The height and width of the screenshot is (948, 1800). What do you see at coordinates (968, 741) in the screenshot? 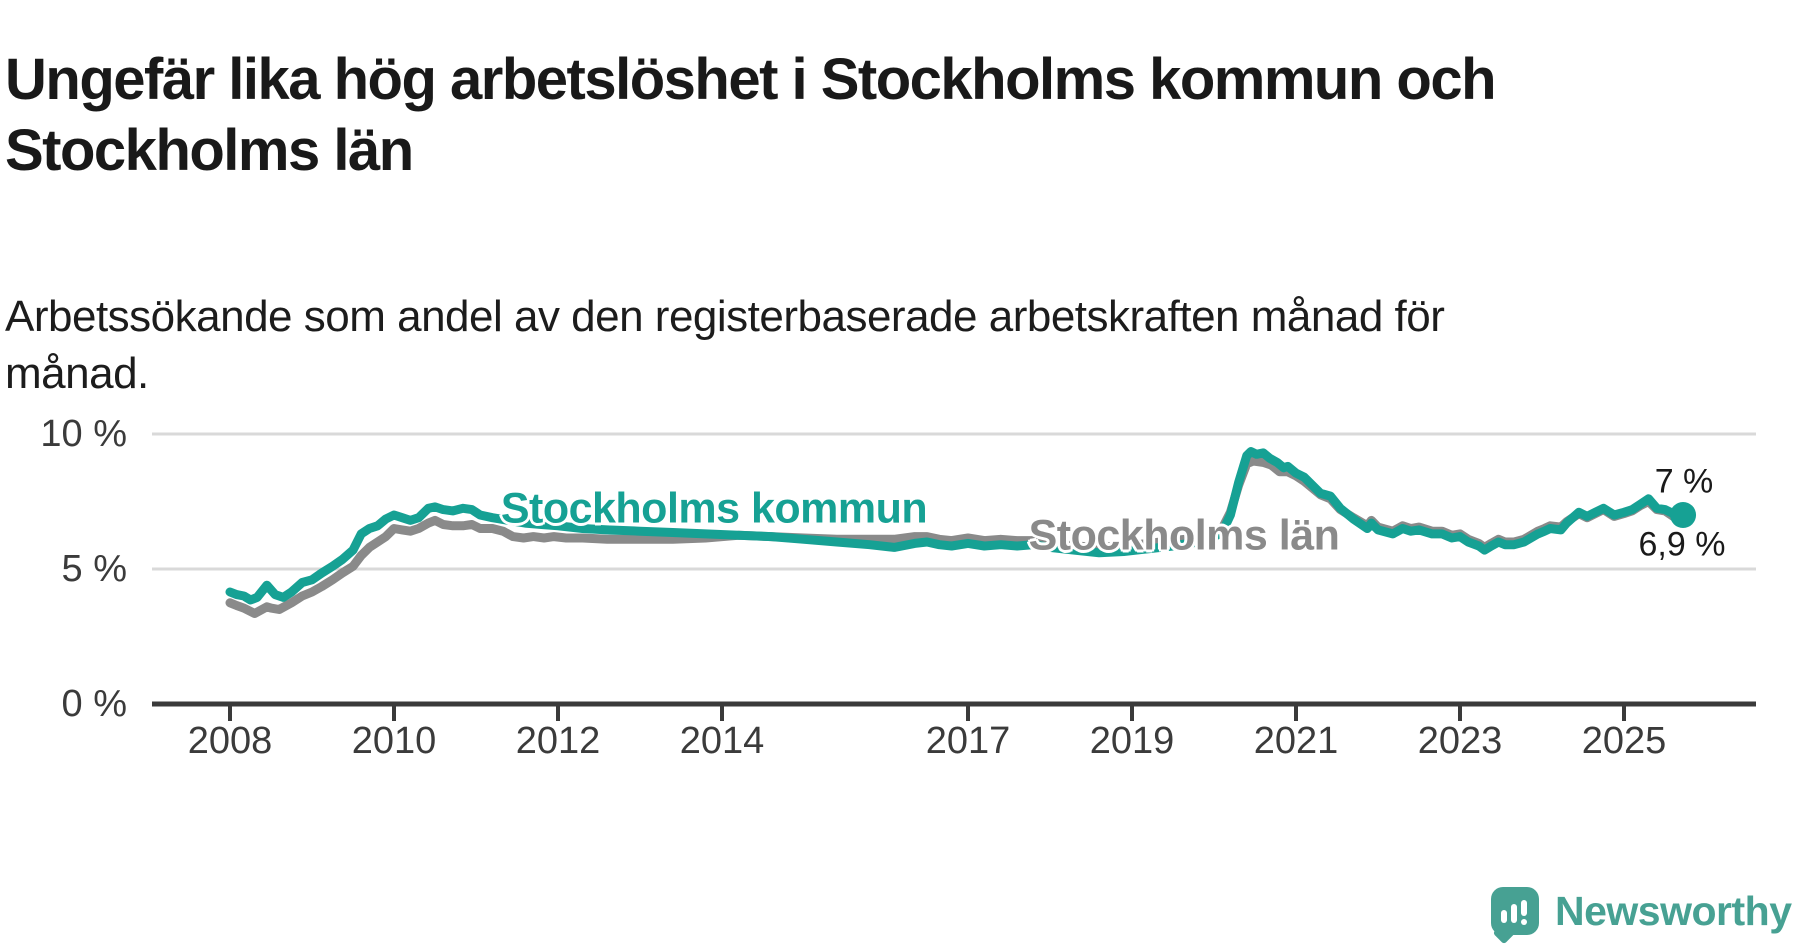
I see `x-tick-label-2017: 2017` at bounding box center [968, 741].